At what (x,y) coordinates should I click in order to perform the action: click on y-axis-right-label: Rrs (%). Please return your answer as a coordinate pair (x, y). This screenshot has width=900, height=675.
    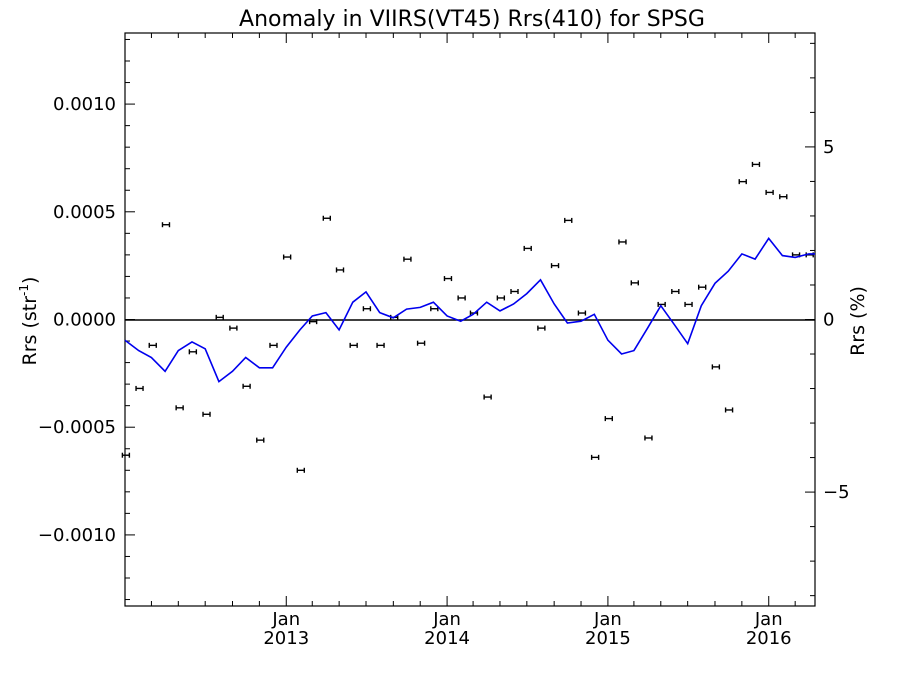
    Looking at the image, I should click on (858, 321).